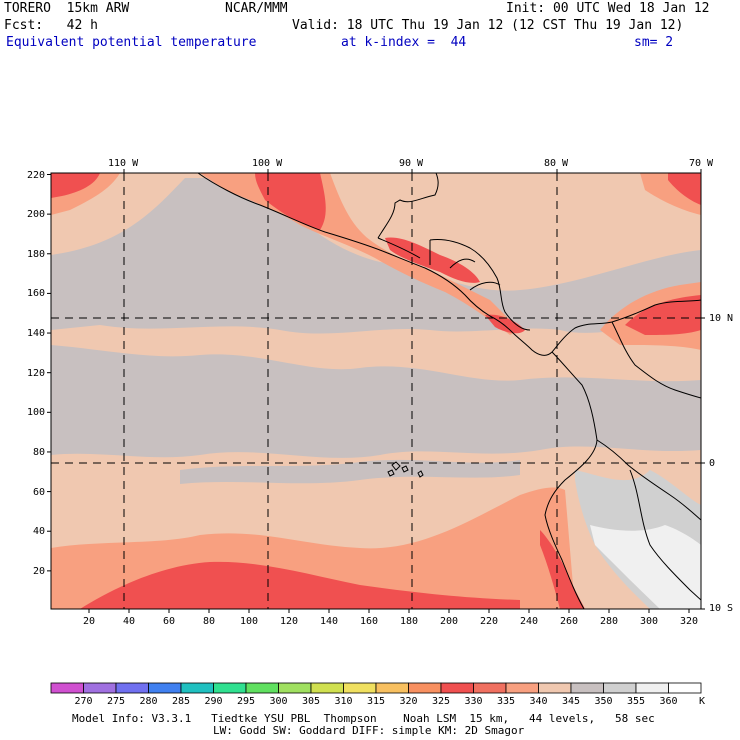  Describe the element at coordinates (36, 254) in the screenshot. I see `y-tick-label: 180` at that location.